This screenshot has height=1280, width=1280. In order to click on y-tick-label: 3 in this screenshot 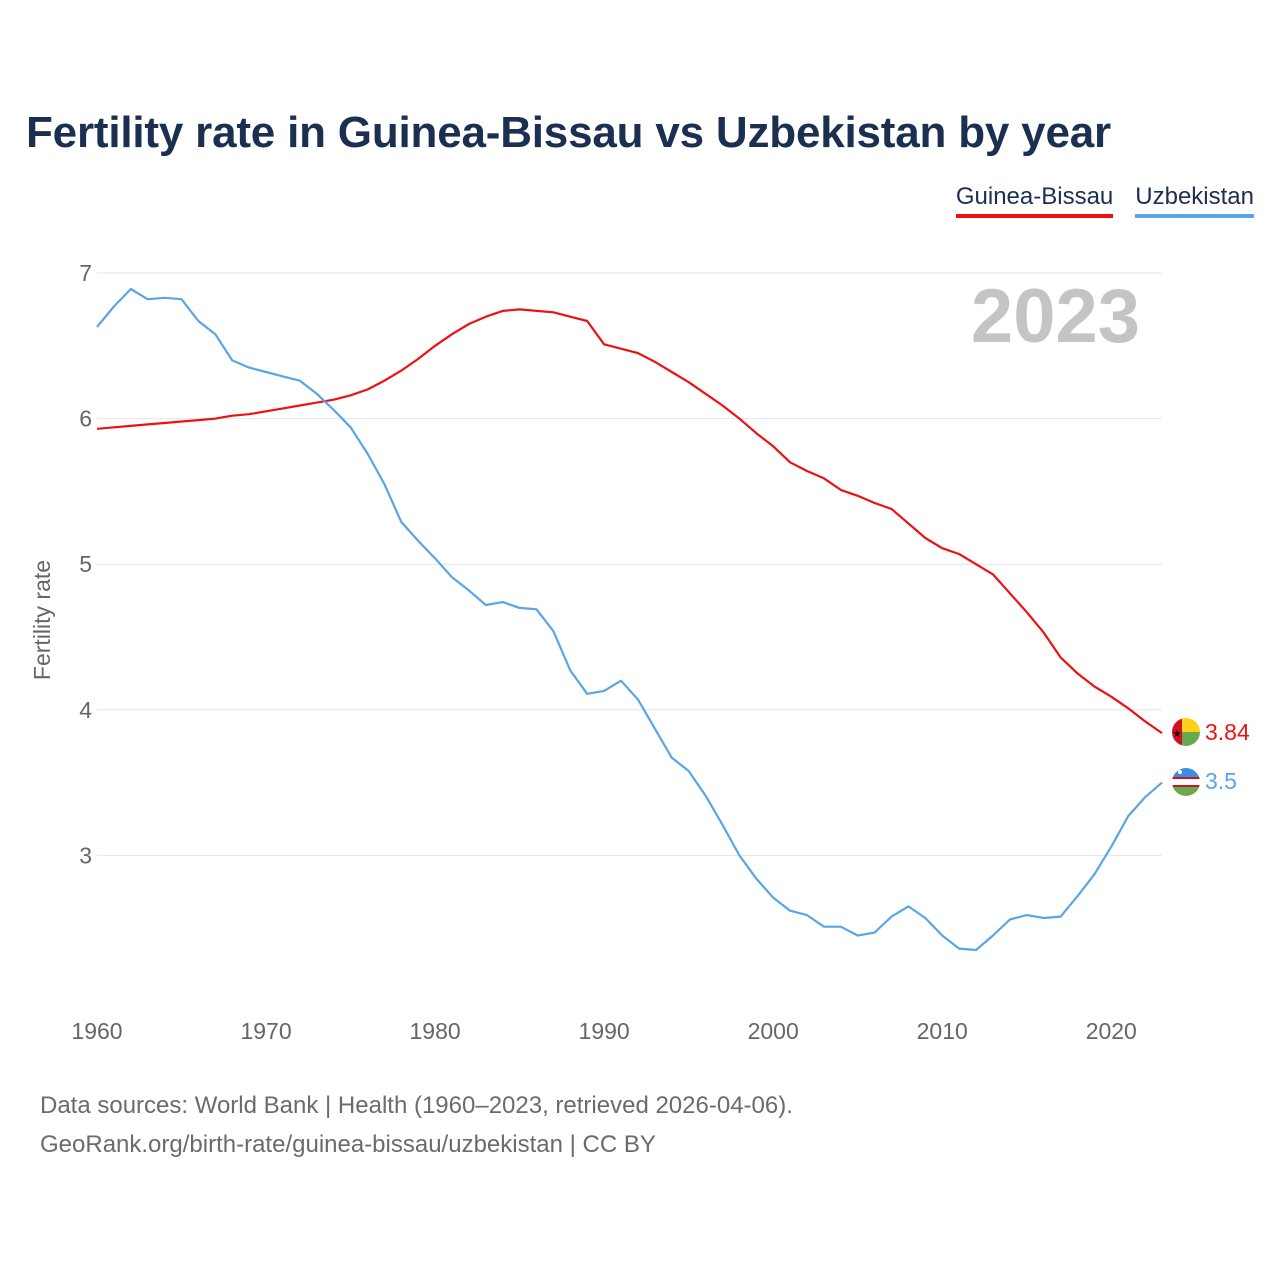, I will do `click(85, 855)`.